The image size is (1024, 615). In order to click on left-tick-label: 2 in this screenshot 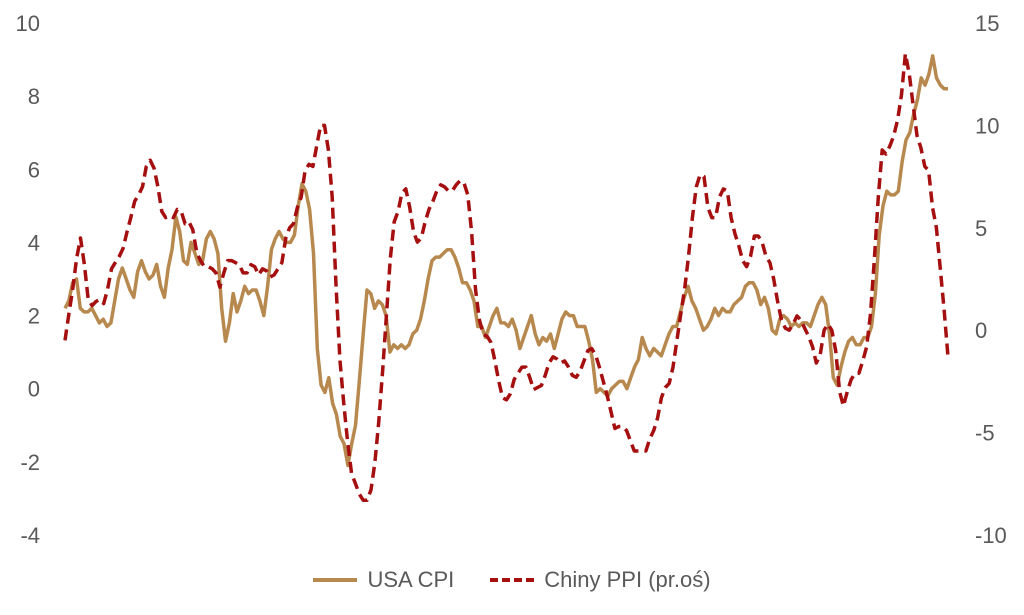, I will do `click(34, 316)`.